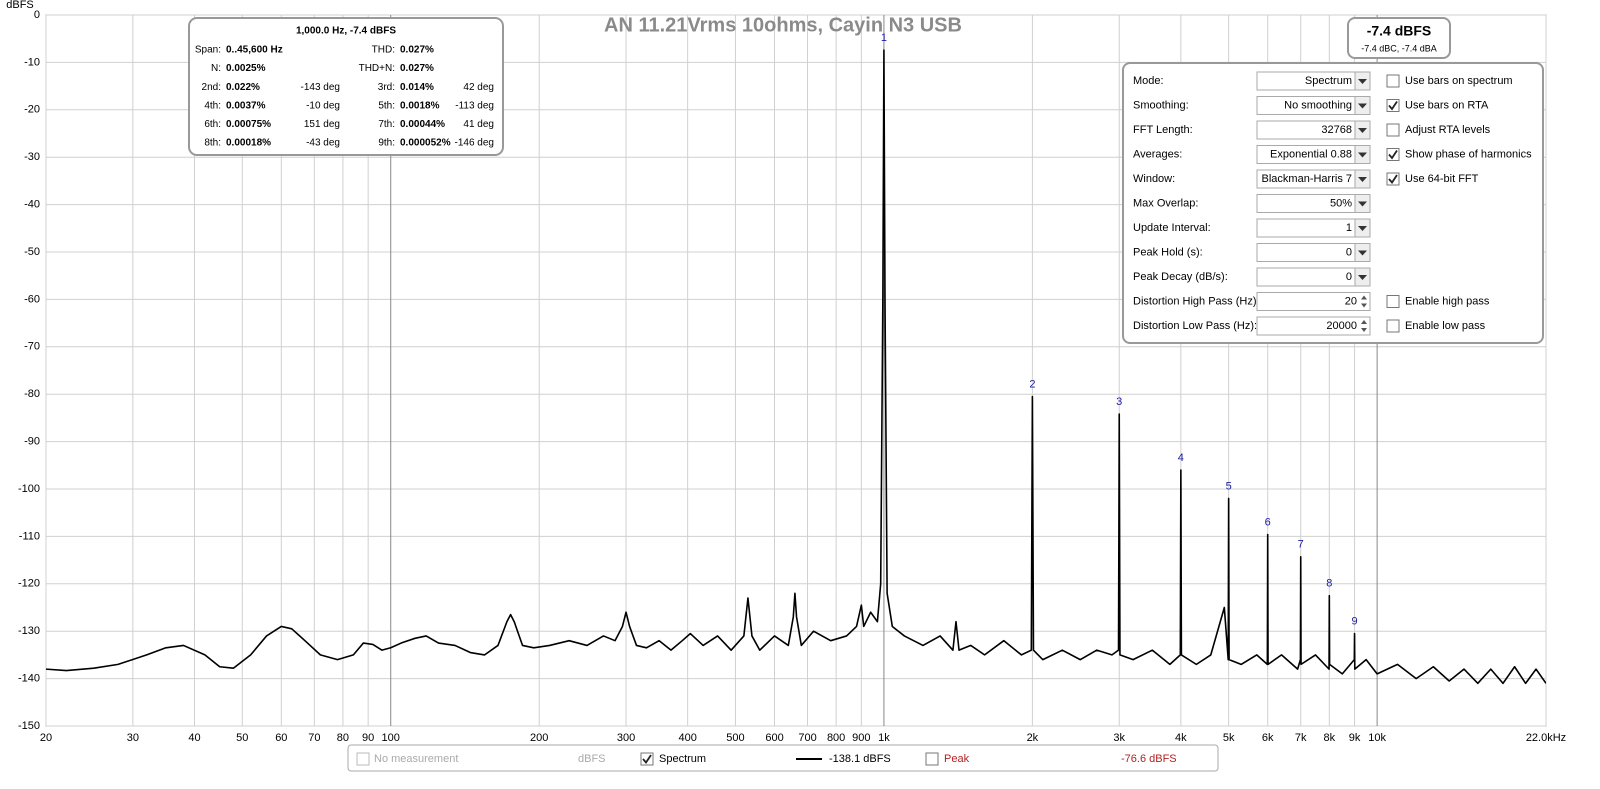  Describe the element at coordinates (32, 205) in the screenshot. I see `y-tick-label: -40` at that location.